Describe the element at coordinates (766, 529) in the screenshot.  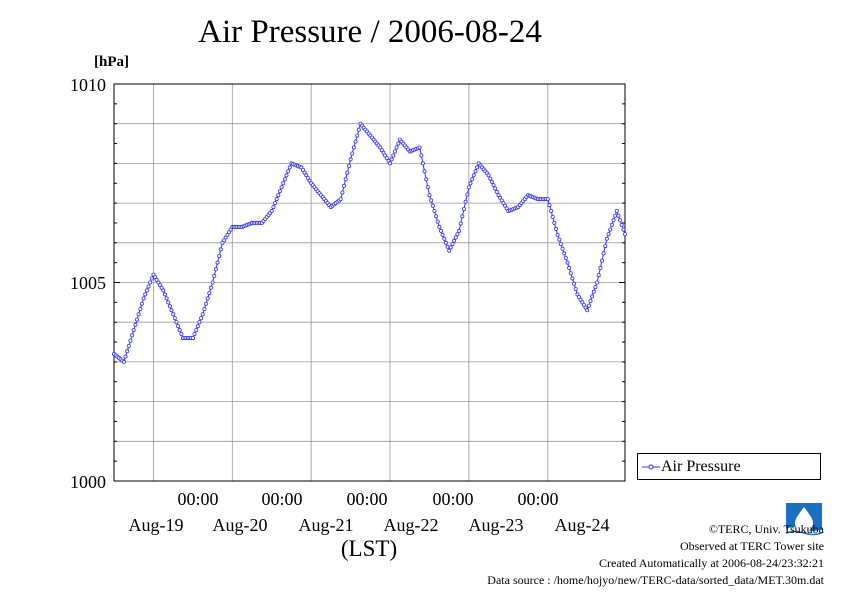
I see `footer-copyright: ©TERC, Univ. Tsukuba` at that location.